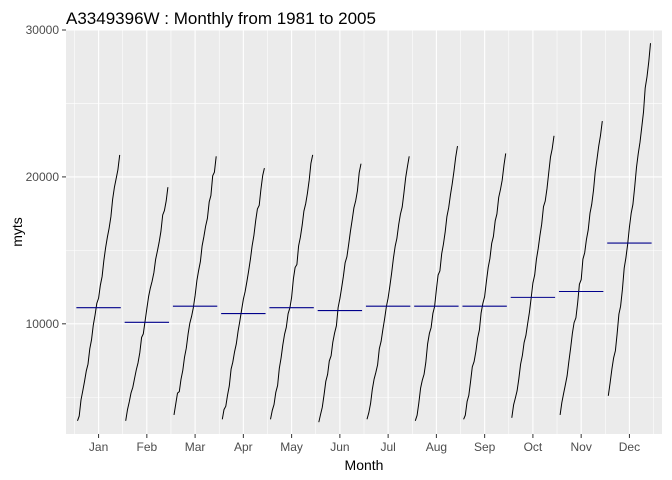 The width and height of the screenshot is (672, 480). I want to click on series-line-jan, so click(99, 287).